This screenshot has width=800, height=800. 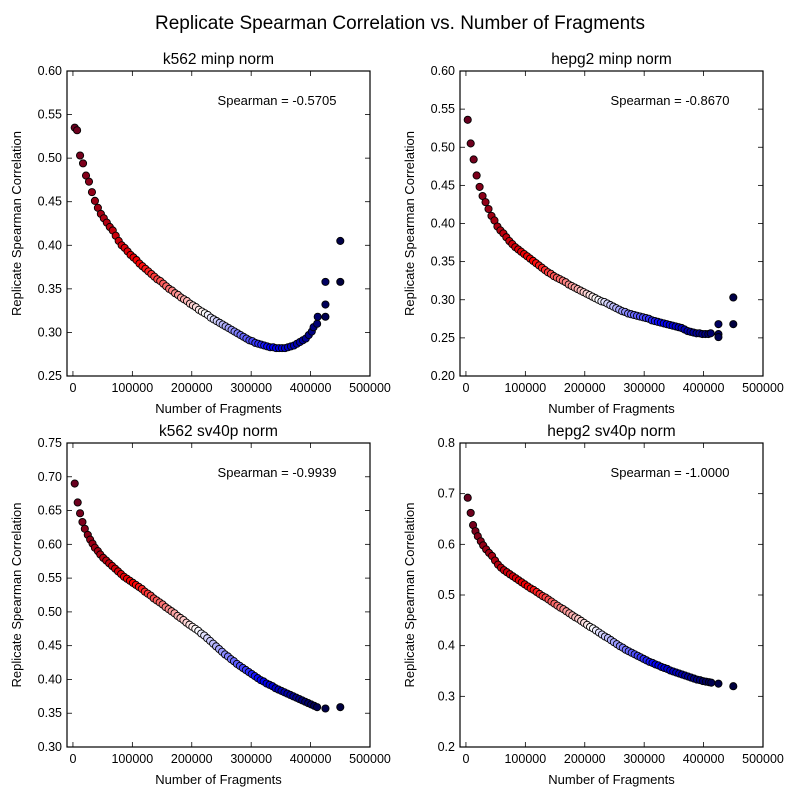 What do you see at coordinates (670, 100) in the screenshot?
I see `spearman-annotation: Spearman = -0.8670` at bounding box center [670, 100].